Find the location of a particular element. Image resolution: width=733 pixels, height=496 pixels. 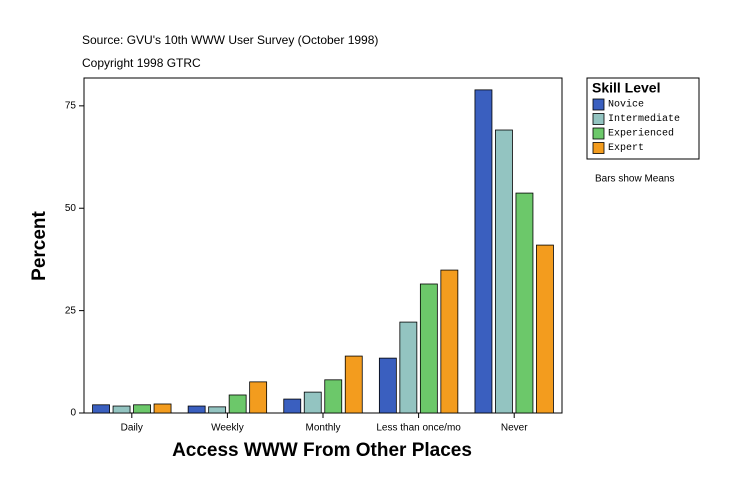

legend-label: Intermediate is located at coordinates (644, 119).